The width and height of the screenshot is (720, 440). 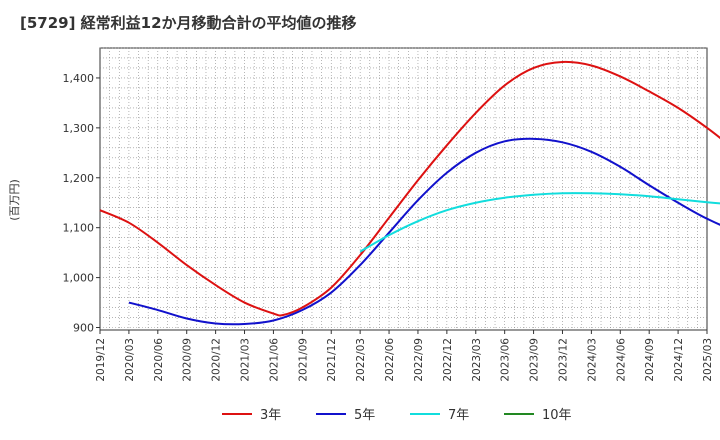 What do you see at coordinates (217, 360) in the screenshot?
I see `x-tick-label: 2020/12` at bounding box center [217, 360].